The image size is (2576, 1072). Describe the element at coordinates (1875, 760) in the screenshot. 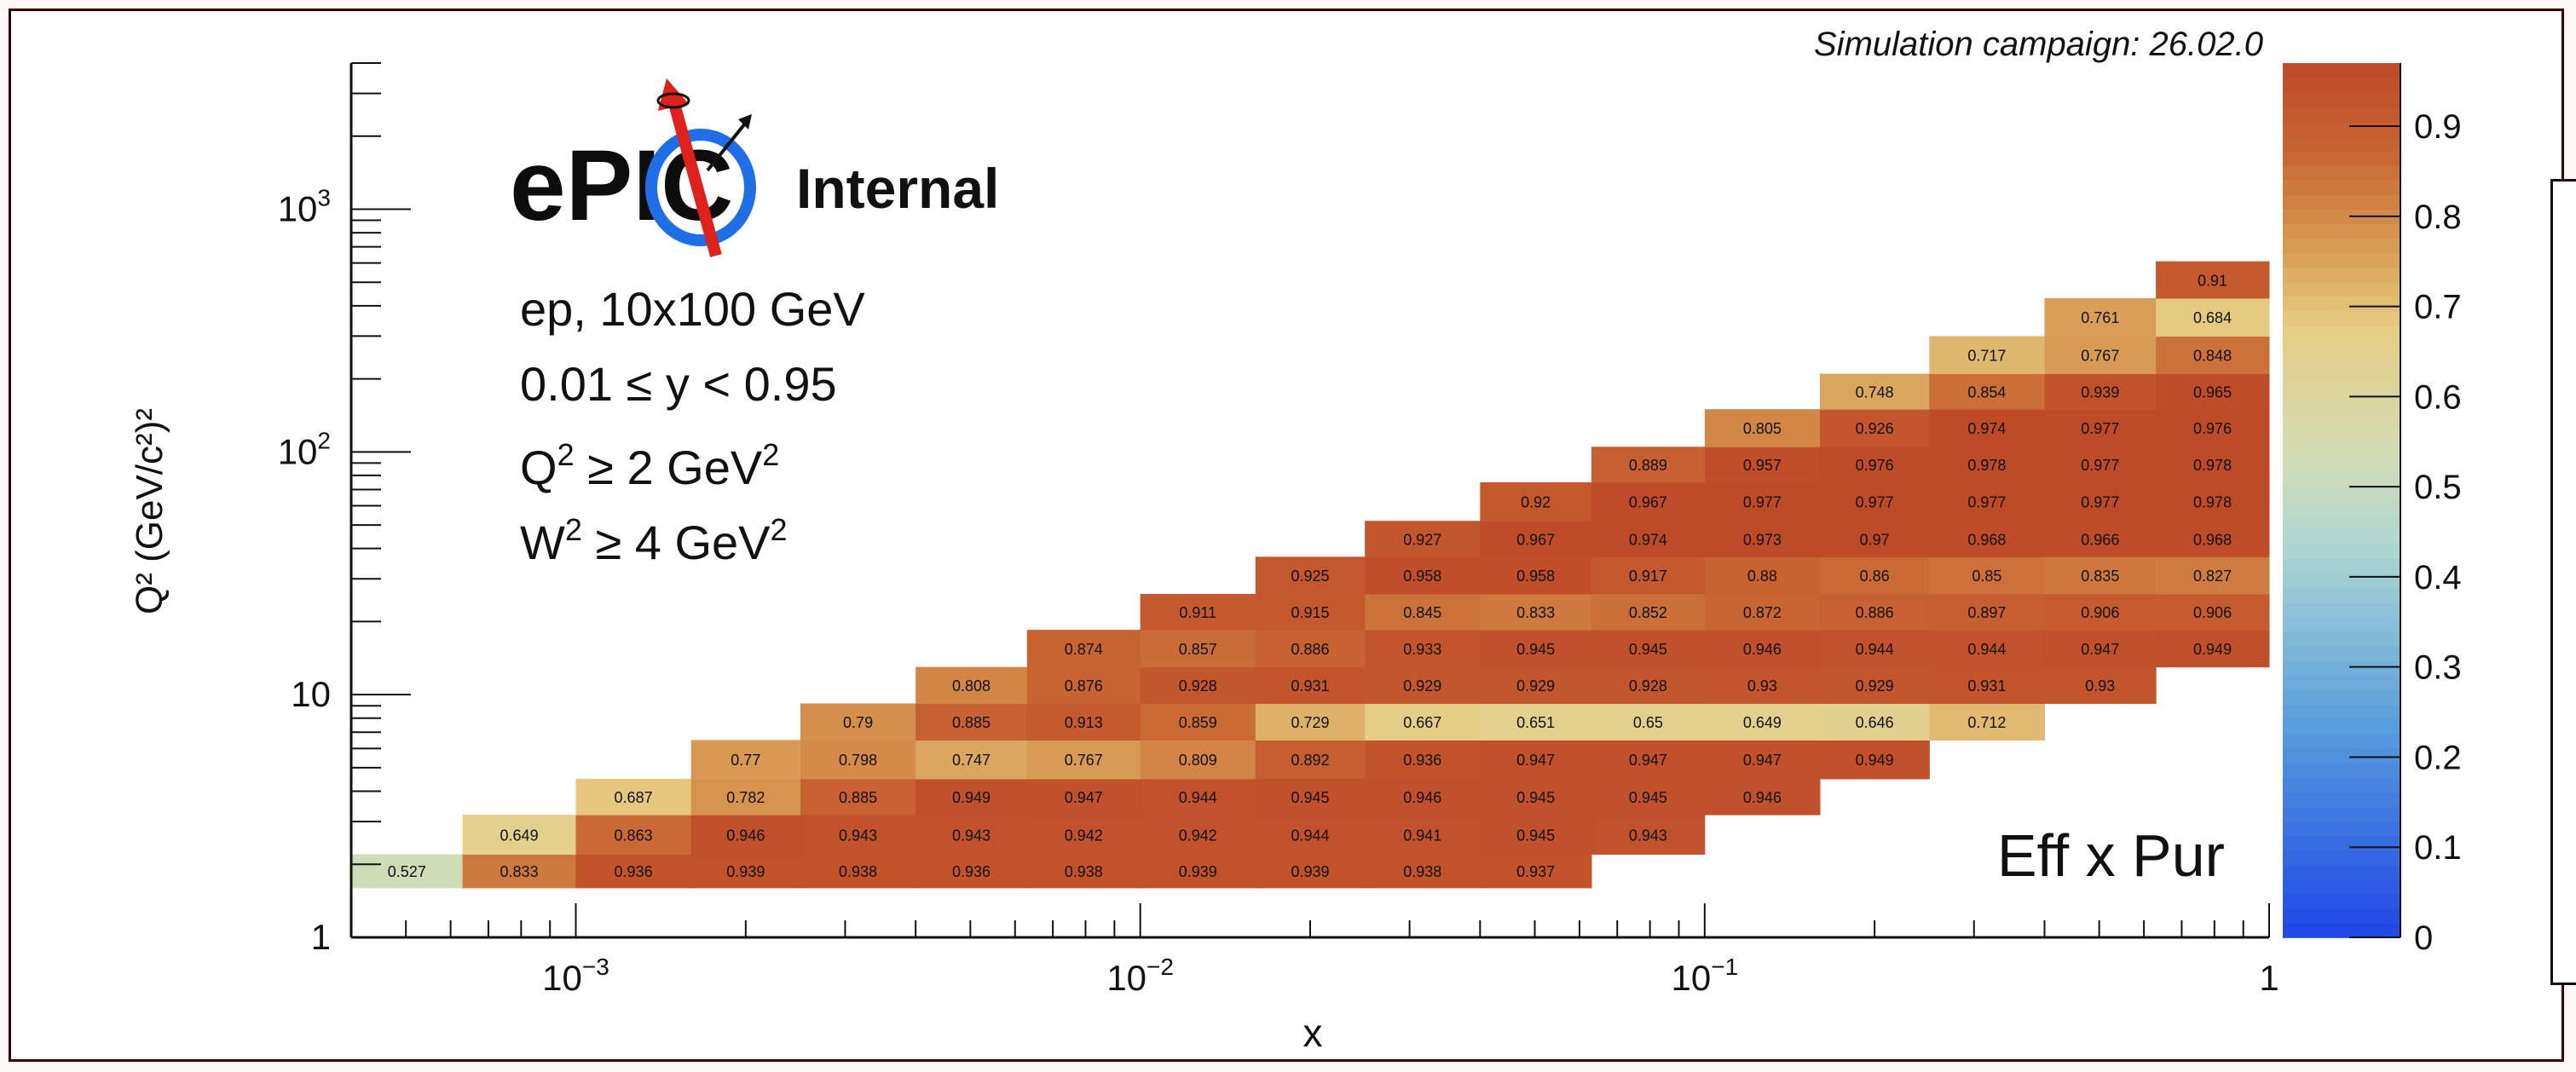

I see `cell-value-label: 0.949` at that location.